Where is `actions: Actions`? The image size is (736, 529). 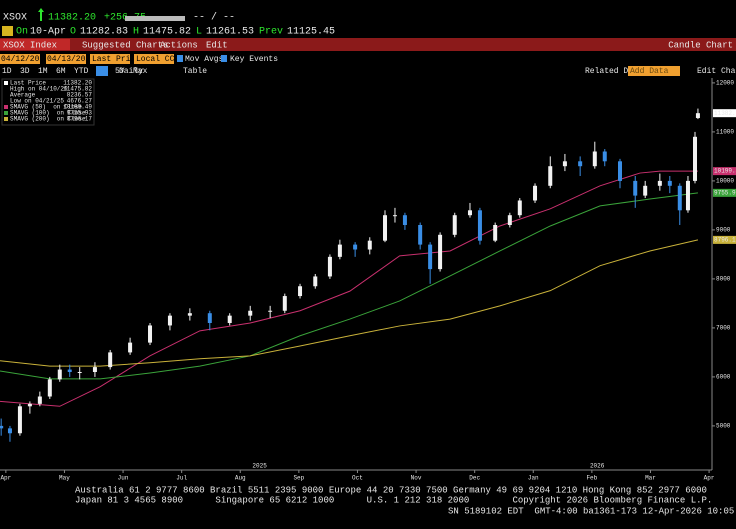 actions: Actions is located at coordinates (179, 45).